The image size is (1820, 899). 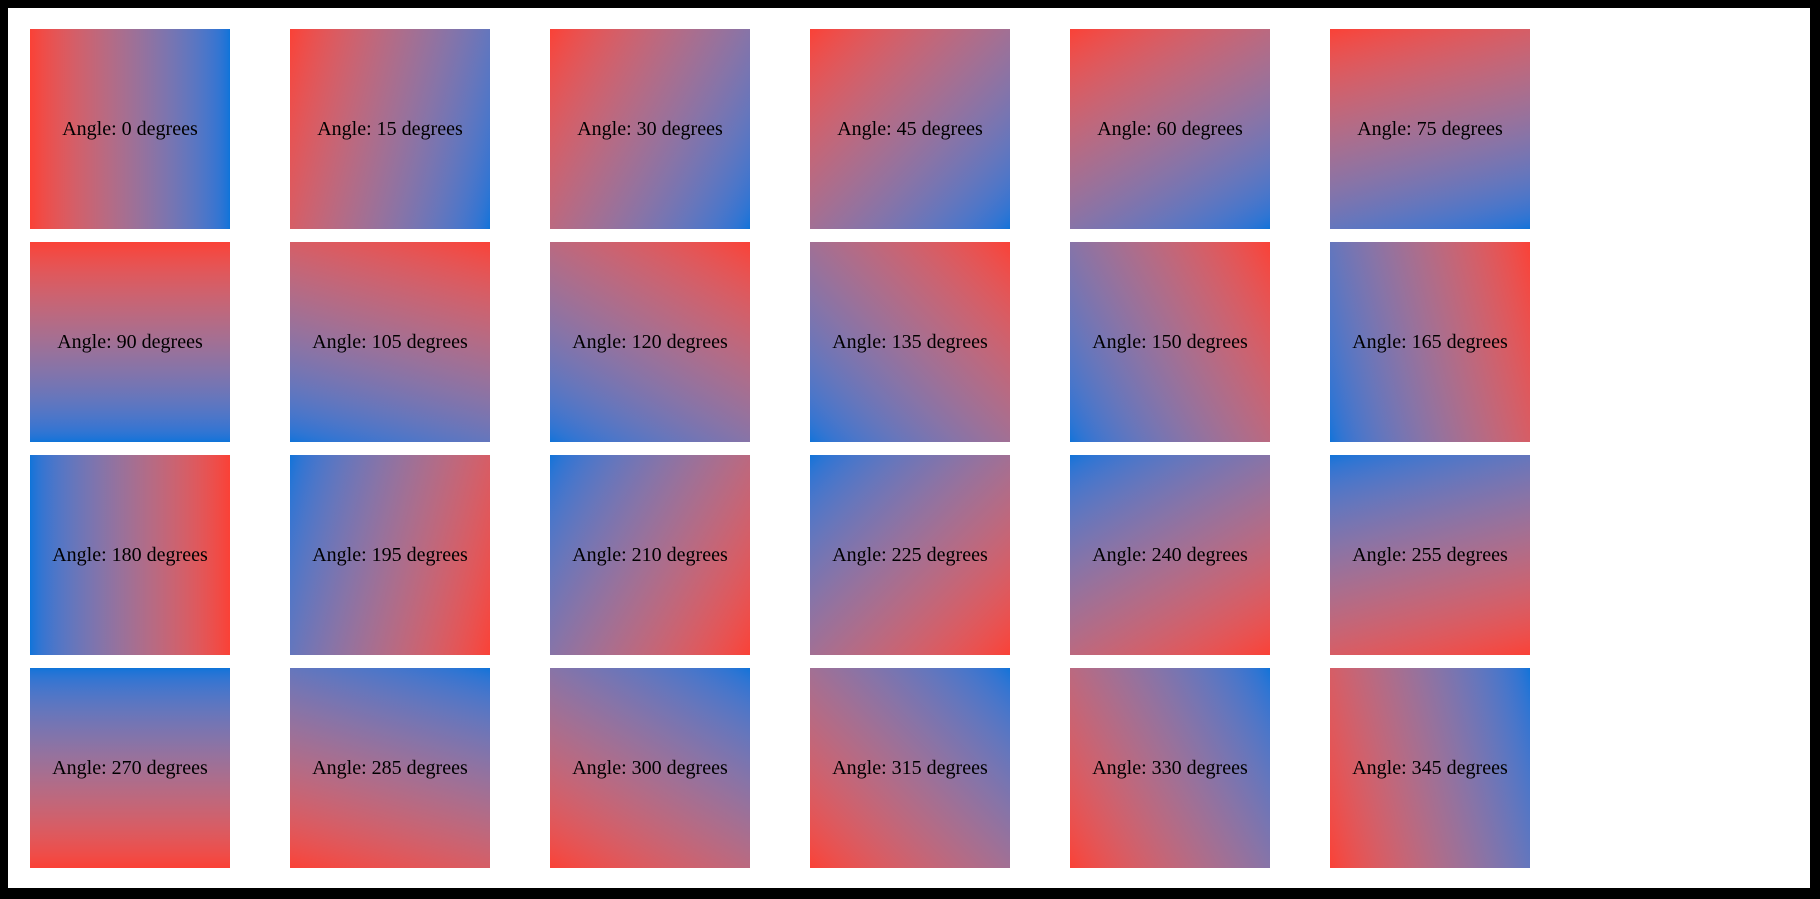 I want to click on gradient-tile: Angle: 180 degrees, so click(x=130, y=555).